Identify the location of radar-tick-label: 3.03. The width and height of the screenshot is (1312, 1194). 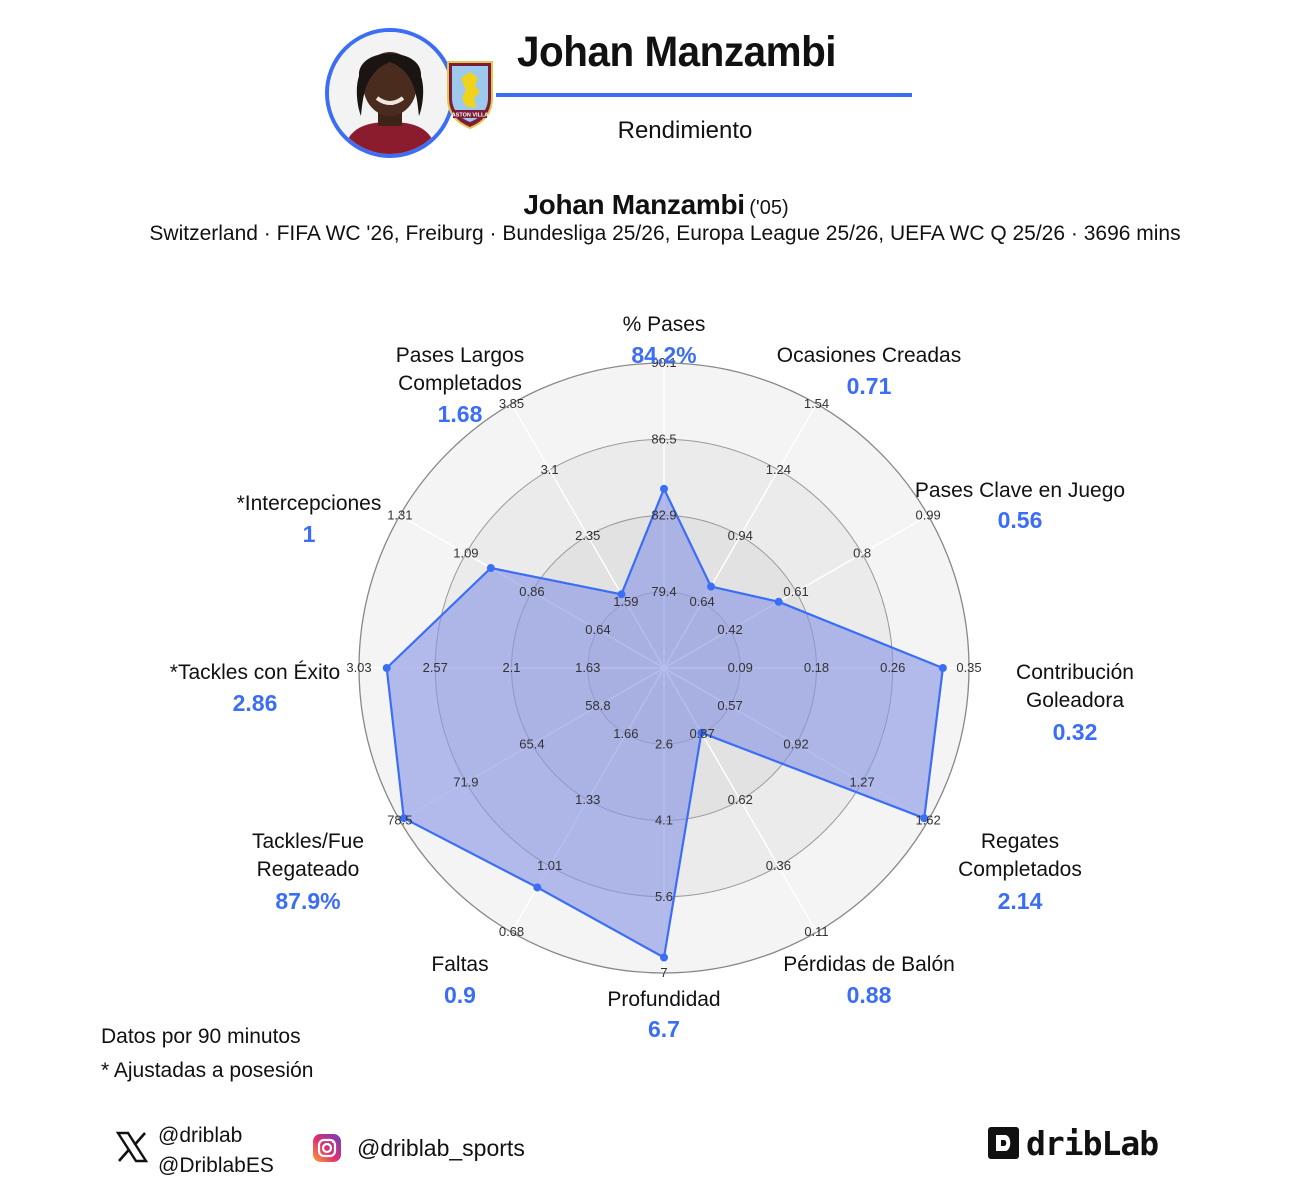
(358, 667).